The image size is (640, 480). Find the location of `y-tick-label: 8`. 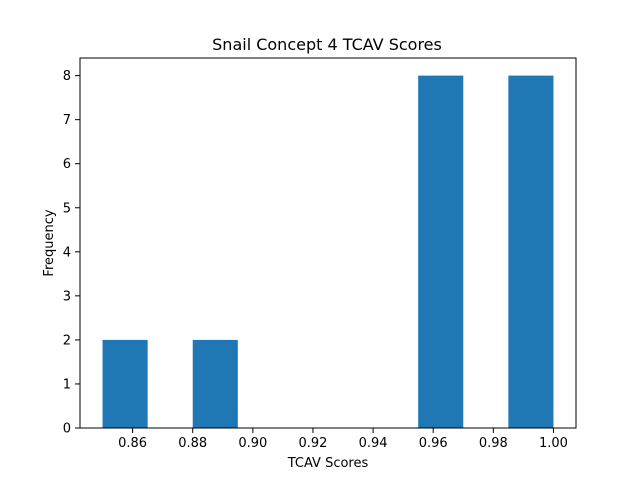

y-tick-label: 8 is located at coordinates (67, 76).